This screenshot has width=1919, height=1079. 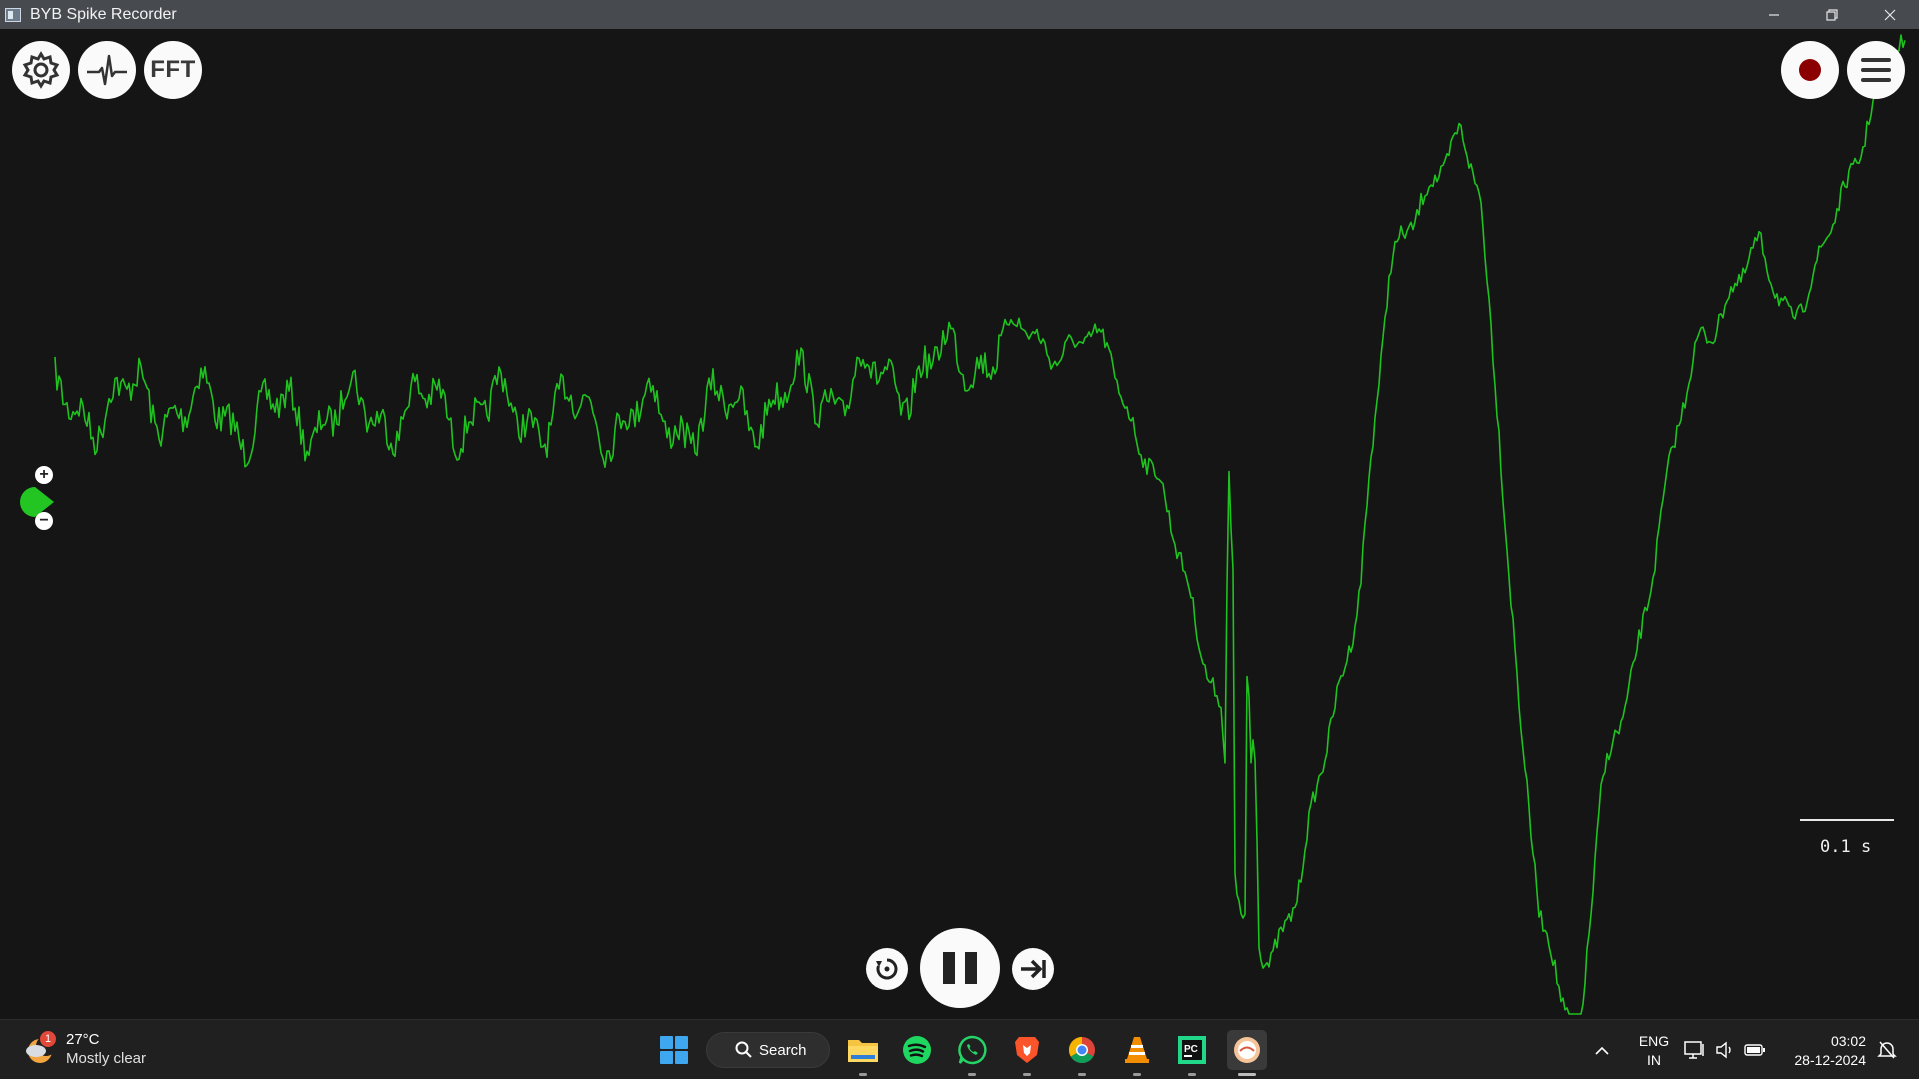 I want to click on channel-handle, so click(x=37, y=502).